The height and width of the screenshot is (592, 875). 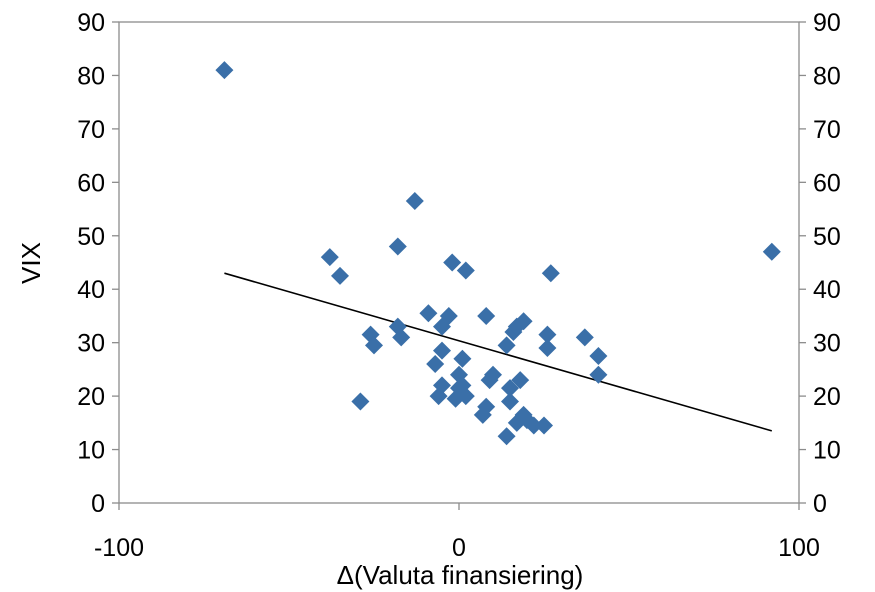 What do you see at coordinates (91, 183) in the screenshot?
I see `left-y-tick-label: 60` at bounding box center [91, 183].